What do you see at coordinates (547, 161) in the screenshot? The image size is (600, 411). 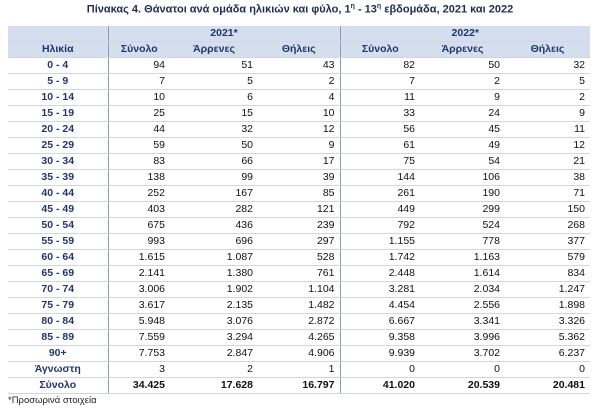 I see `value-cell: 21` at bounding box center [547, 161].